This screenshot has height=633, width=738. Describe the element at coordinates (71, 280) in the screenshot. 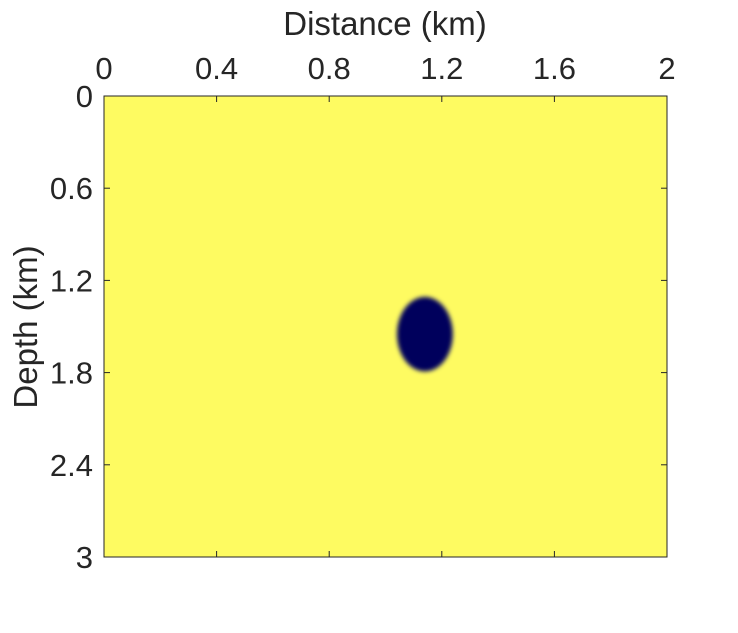

I see `y-tick-label: 1.2` at that location.